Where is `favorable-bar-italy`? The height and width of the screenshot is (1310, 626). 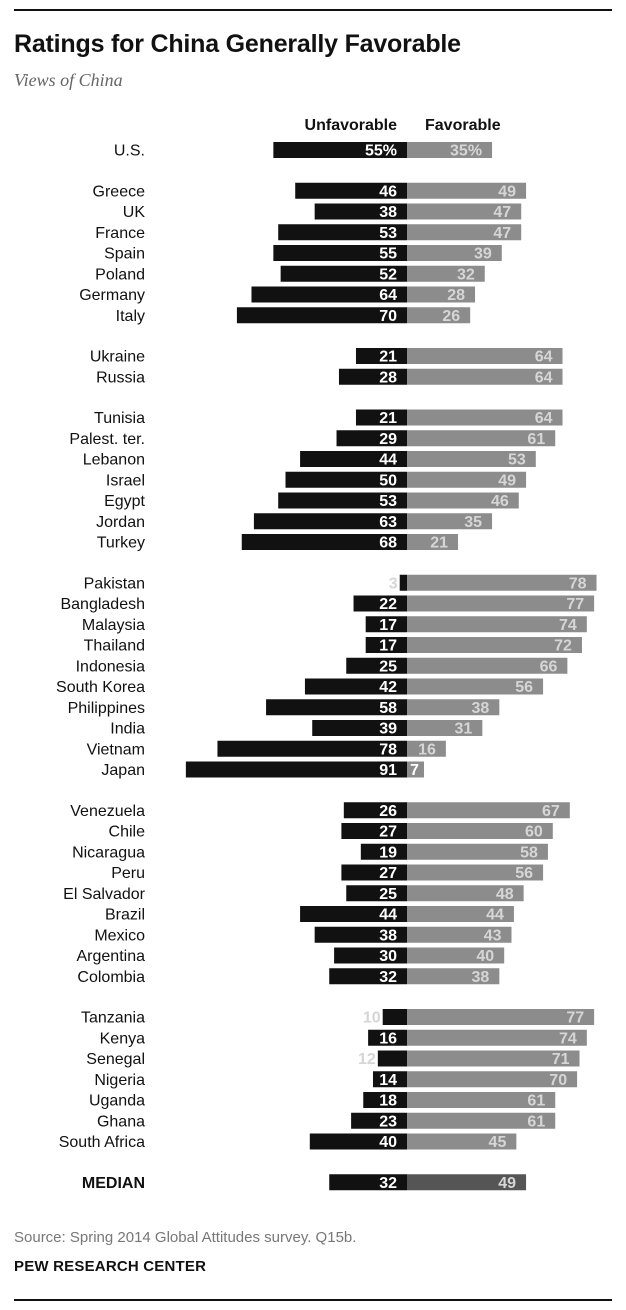
favorable-bar-italy is located at coordinates (439, 315).